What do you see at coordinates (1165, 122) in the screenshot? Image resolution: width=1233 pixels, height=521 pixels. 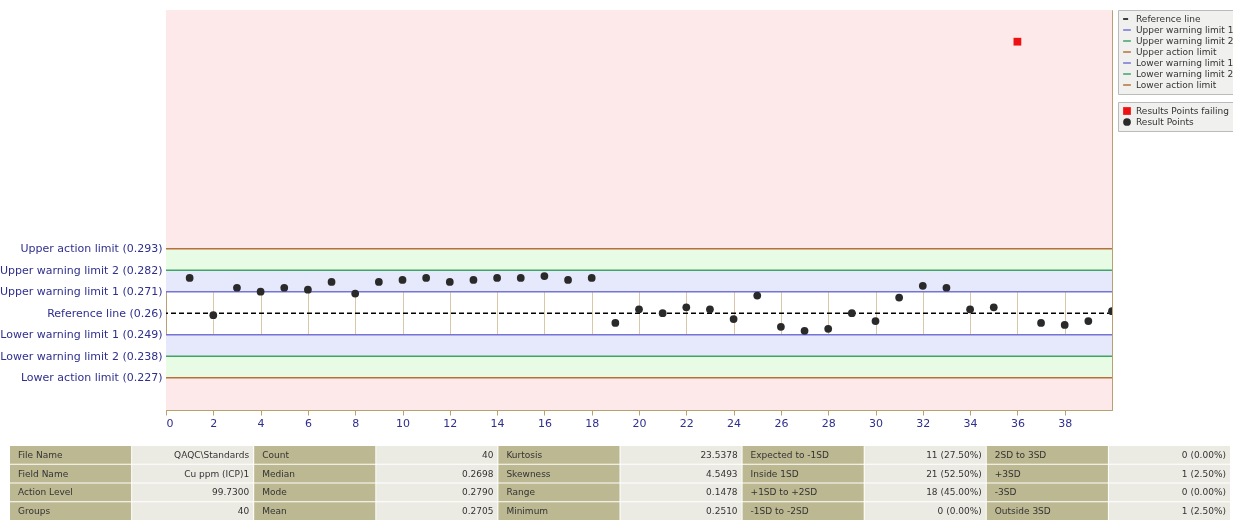 I see `legend-label: Result Points` at bounding box center [1165, 122].